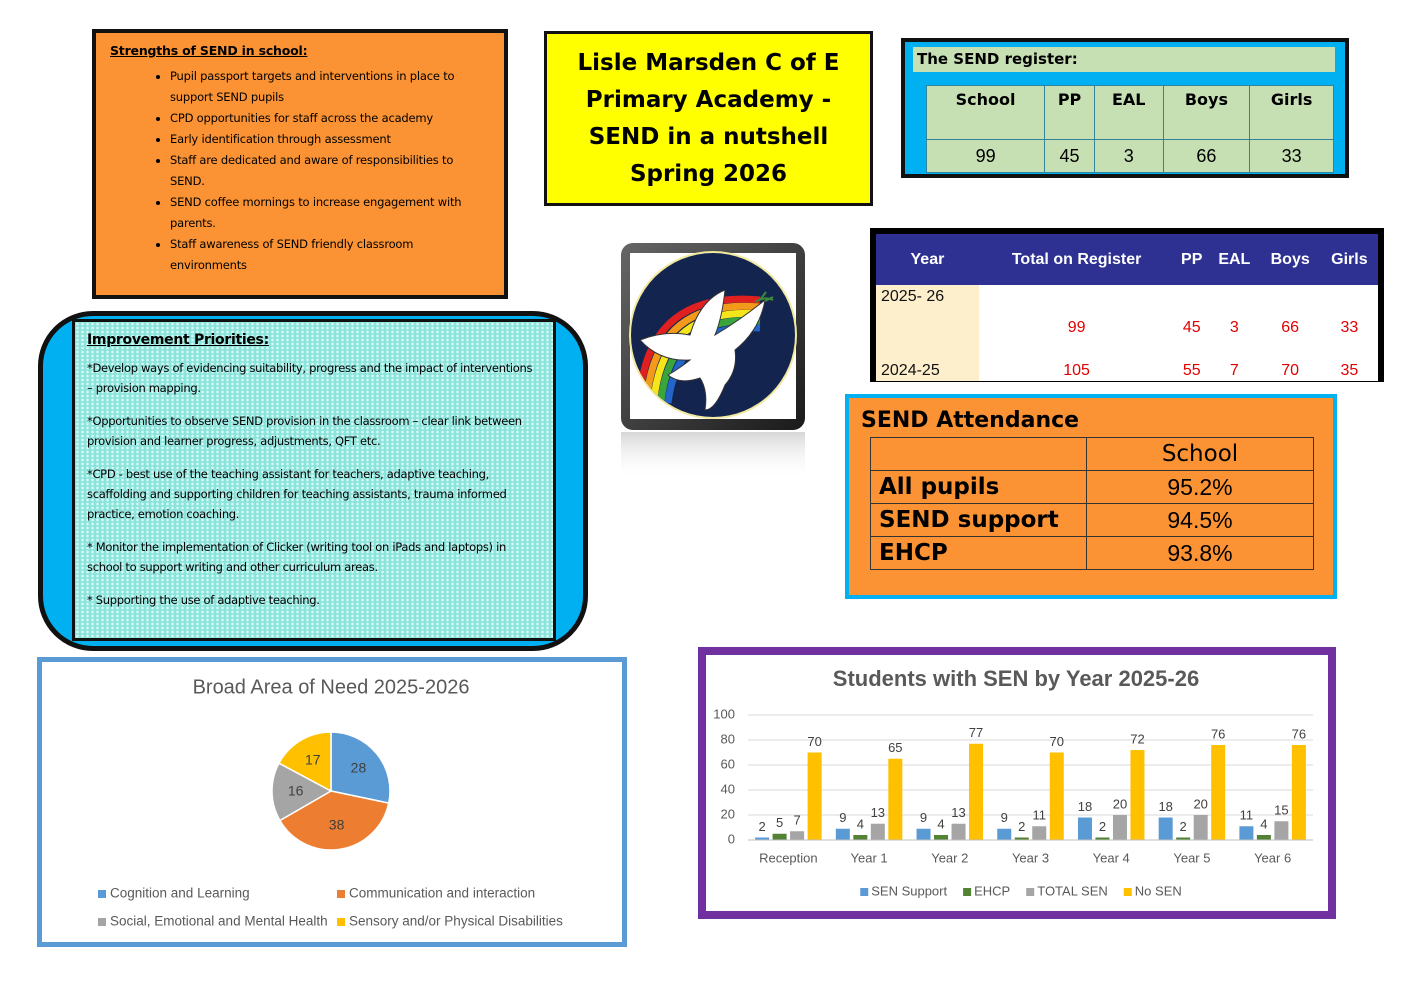  I want to click on register-header: Boys, so click(1206, 112).